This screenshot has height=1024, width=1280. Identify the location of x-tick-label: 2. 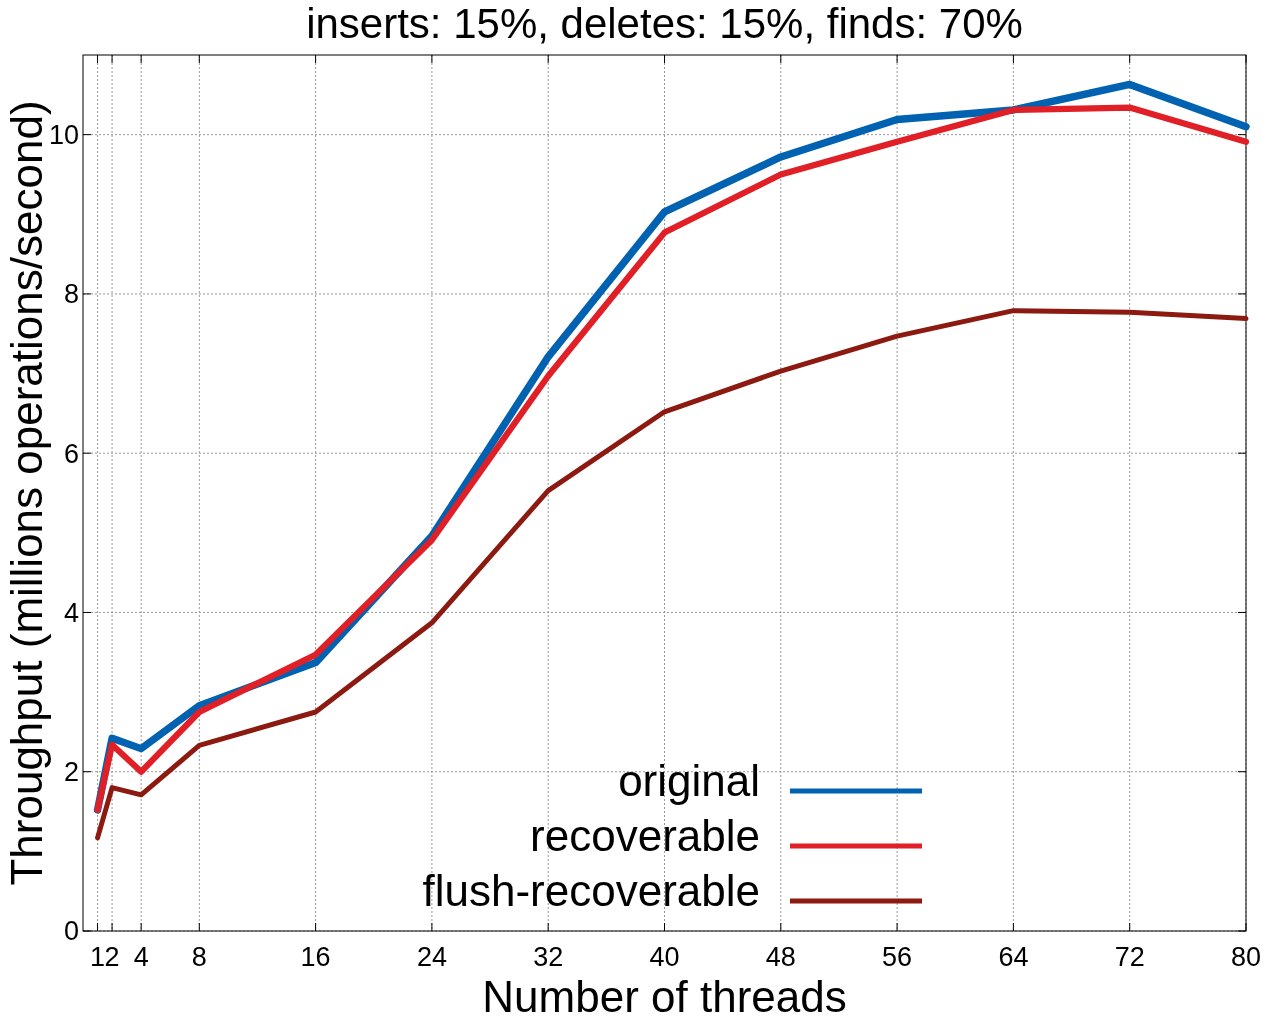
(112, 957).